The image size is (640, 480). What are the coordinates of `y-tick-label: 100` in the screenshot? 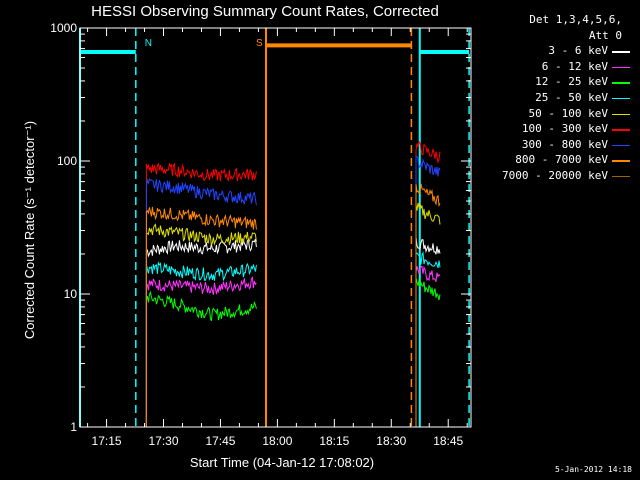 It's located at (67, 161).